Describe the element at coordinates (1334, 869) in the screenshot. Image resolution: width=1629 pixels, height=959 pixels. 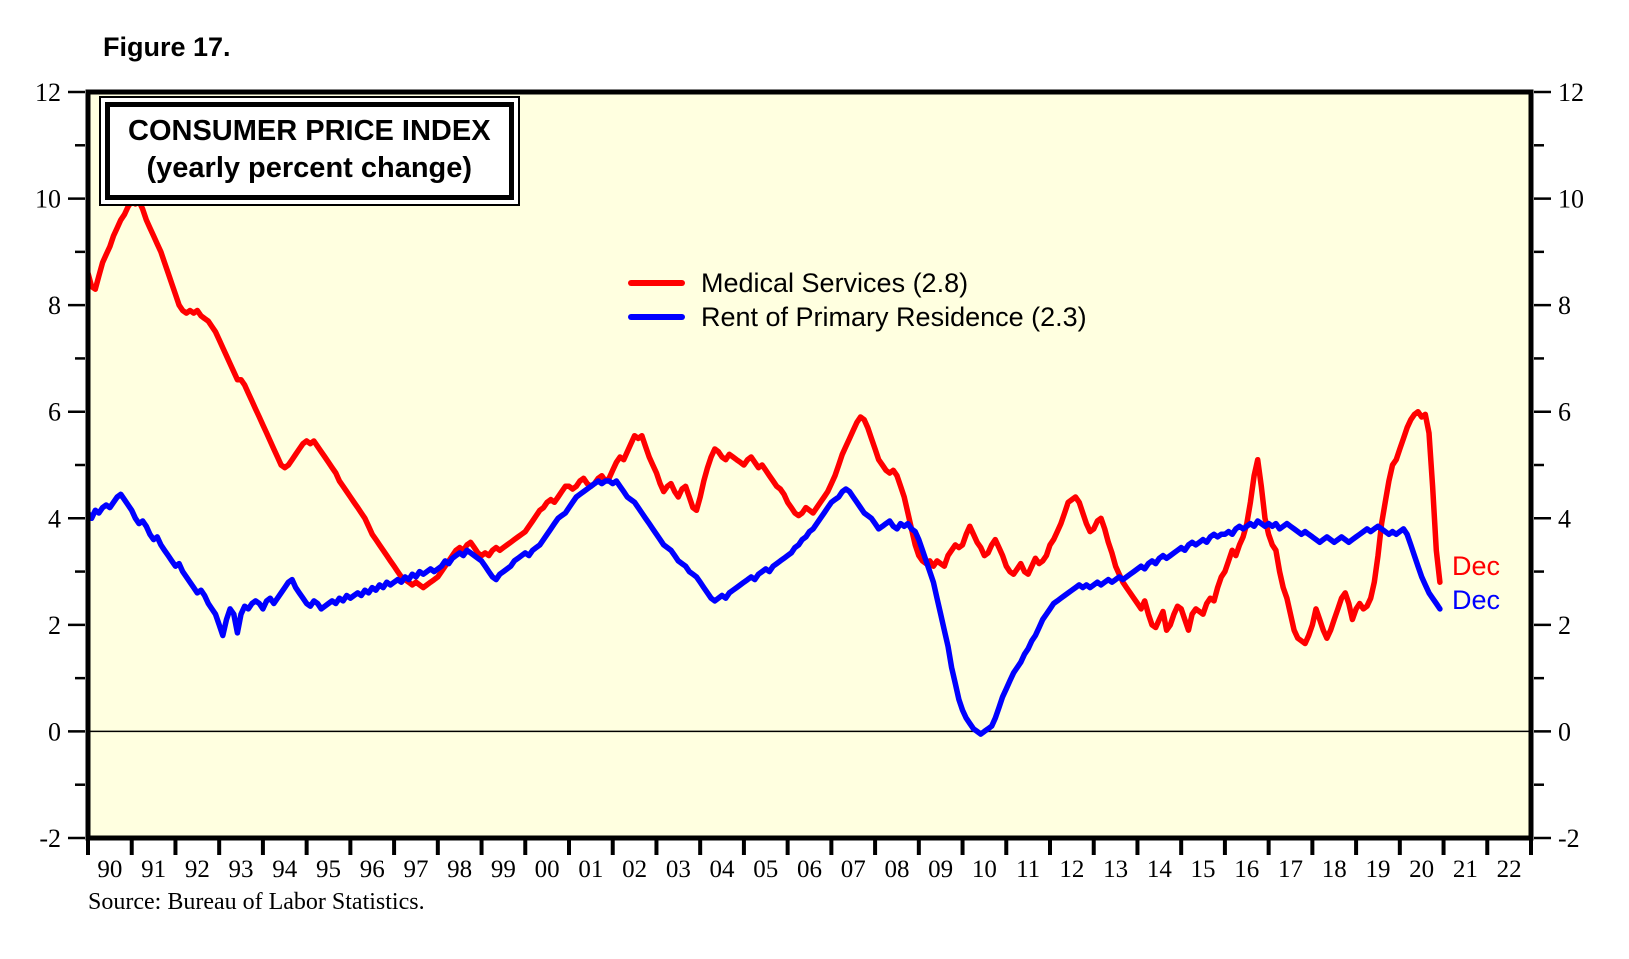
I see `x-tick-label: 18` at that location.